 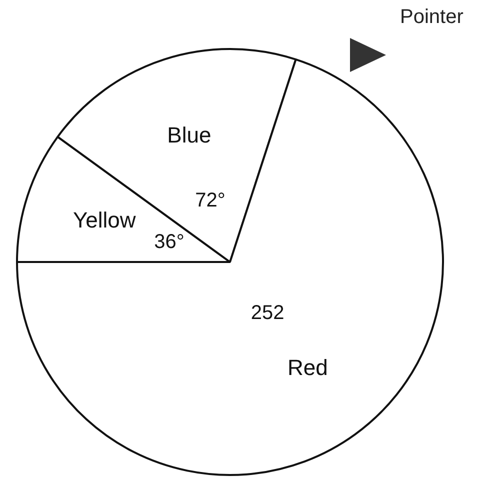 I want to click on slice-label: Yellow, so click(x=104, y=219).